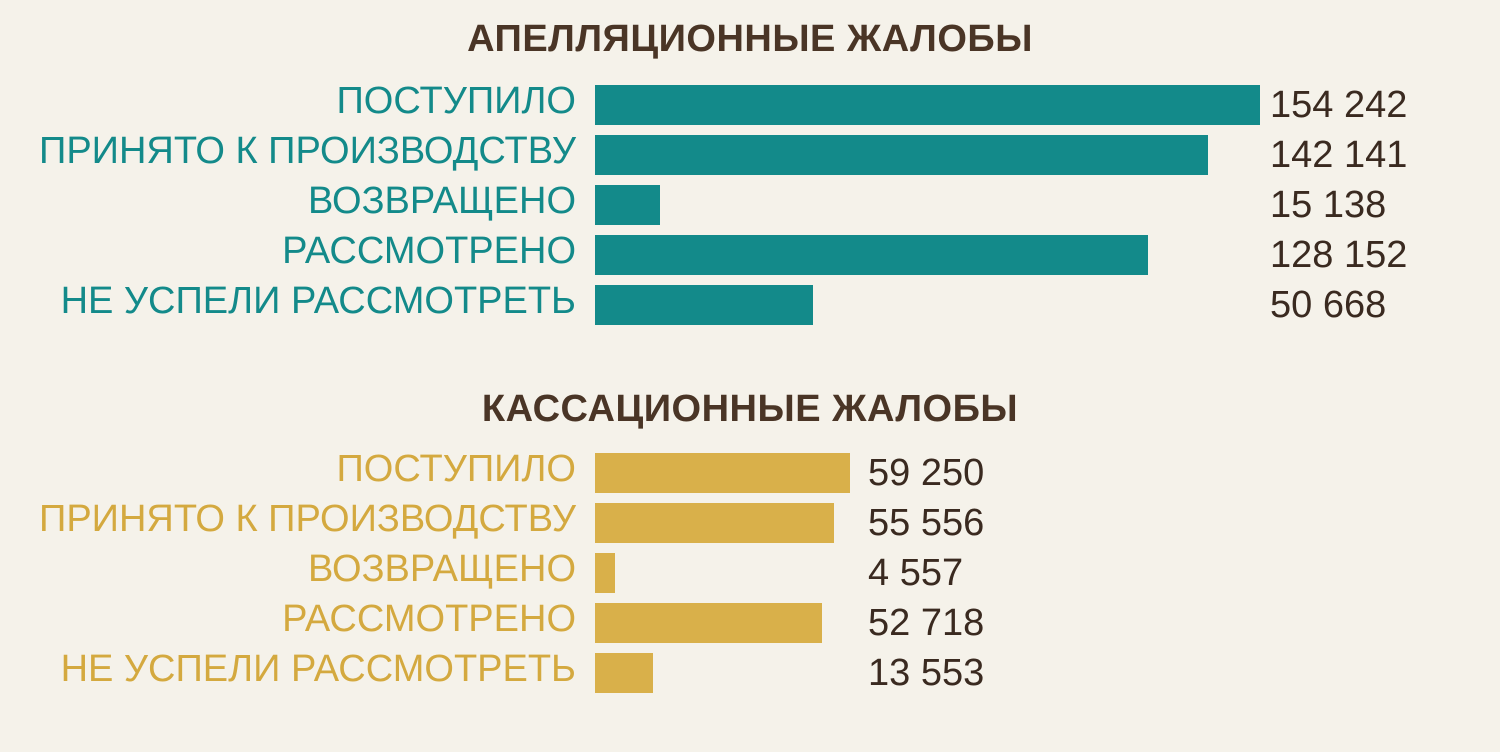  I want to click on cassation-value-label: 4 557, so click(916, 573).